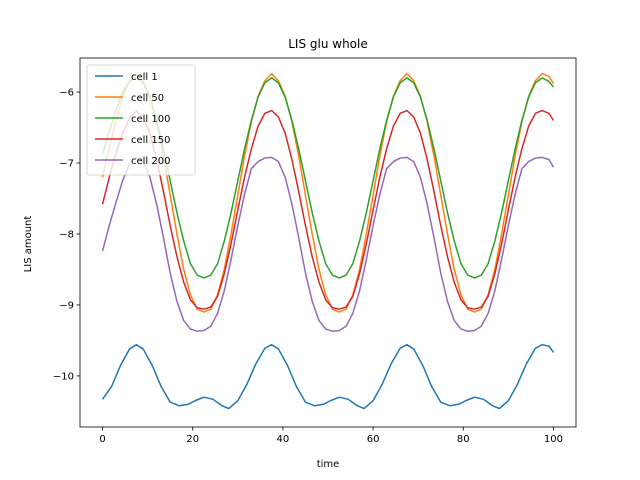 This screenshot has height=480, width=640. I want to click on legend-label-cell-150: cell 150, so click(150, 140).